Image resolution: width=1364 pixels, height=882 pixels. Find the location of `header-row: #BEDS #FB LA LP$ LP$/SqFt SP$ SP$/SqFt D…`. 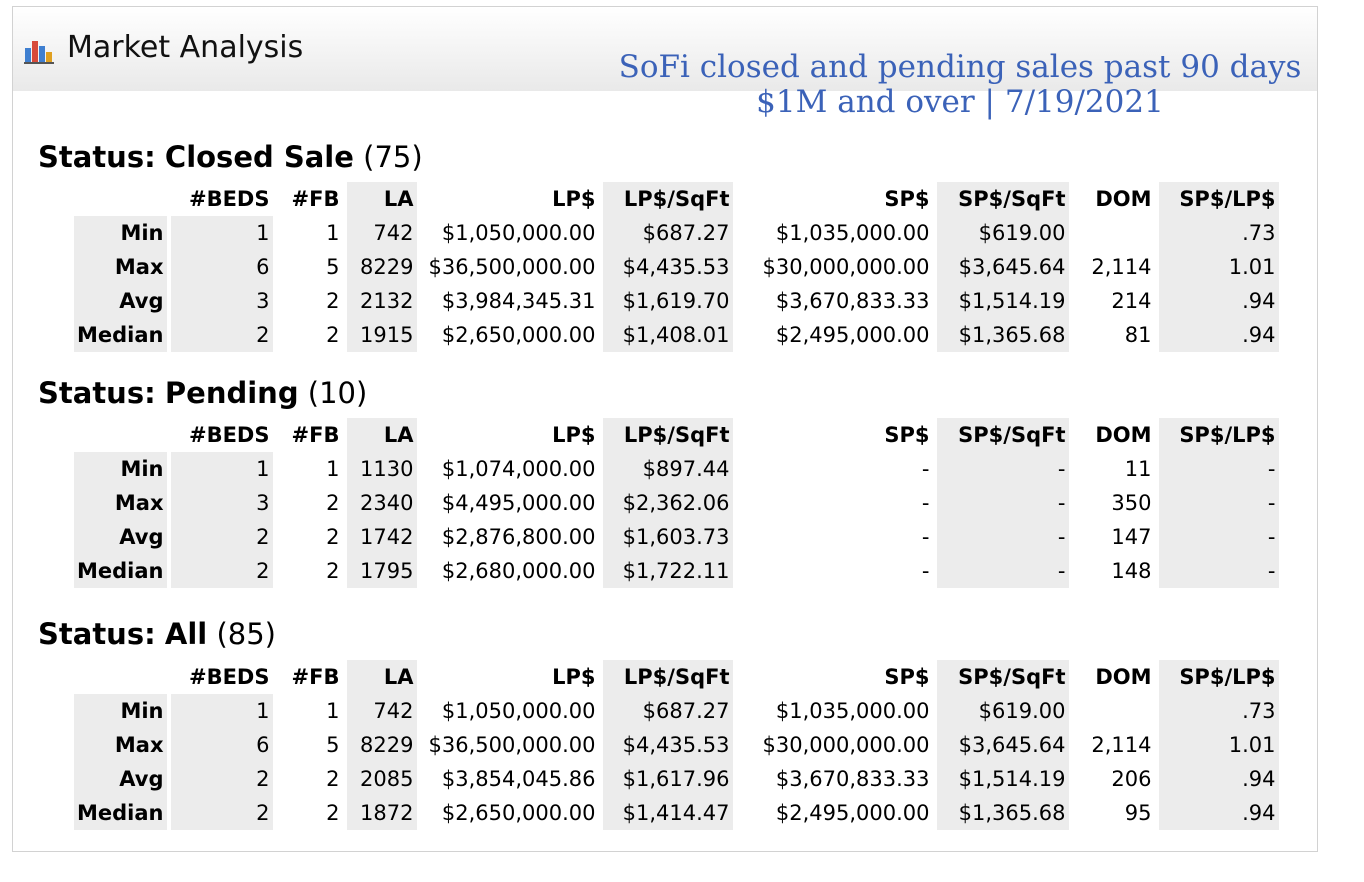

header-row: #BEDS #FB LA LP$ LP$/SqFt SP$ SP$/SqFt D… is located at coordinates (676, 199).